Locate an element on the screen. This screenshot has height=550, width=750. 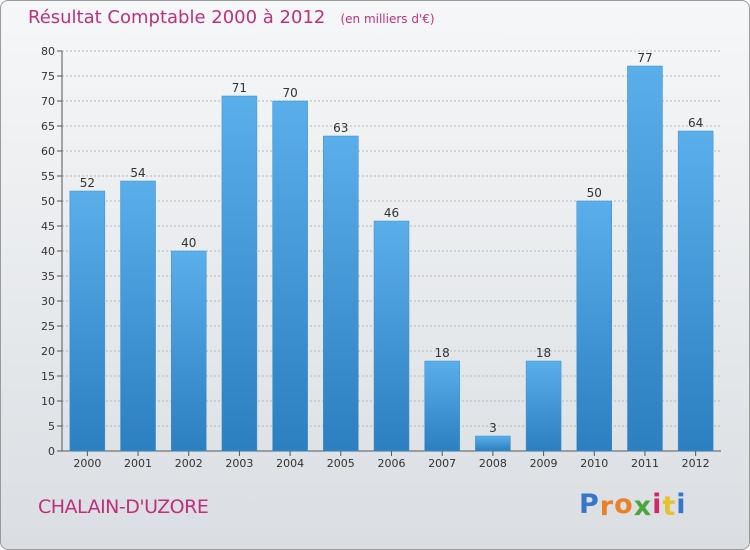
data-label-2007: 18 is located at coordinates (442, 353).